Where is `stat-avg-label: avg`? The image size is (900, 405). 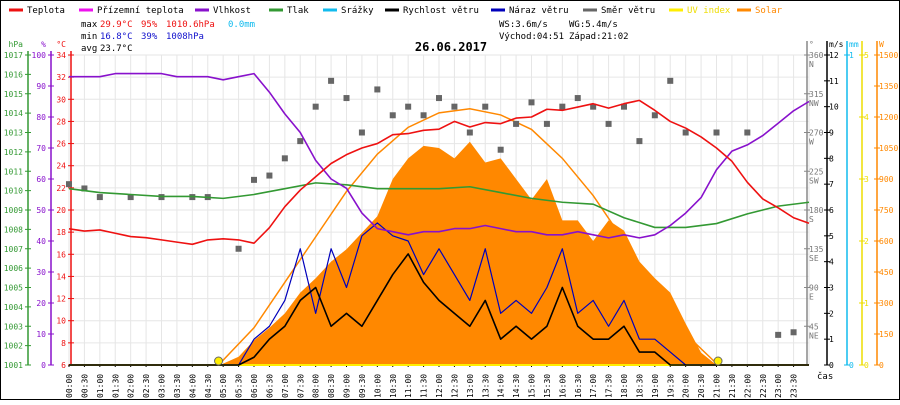 stat-avg-label: avg is located at coordinates (89, 49).